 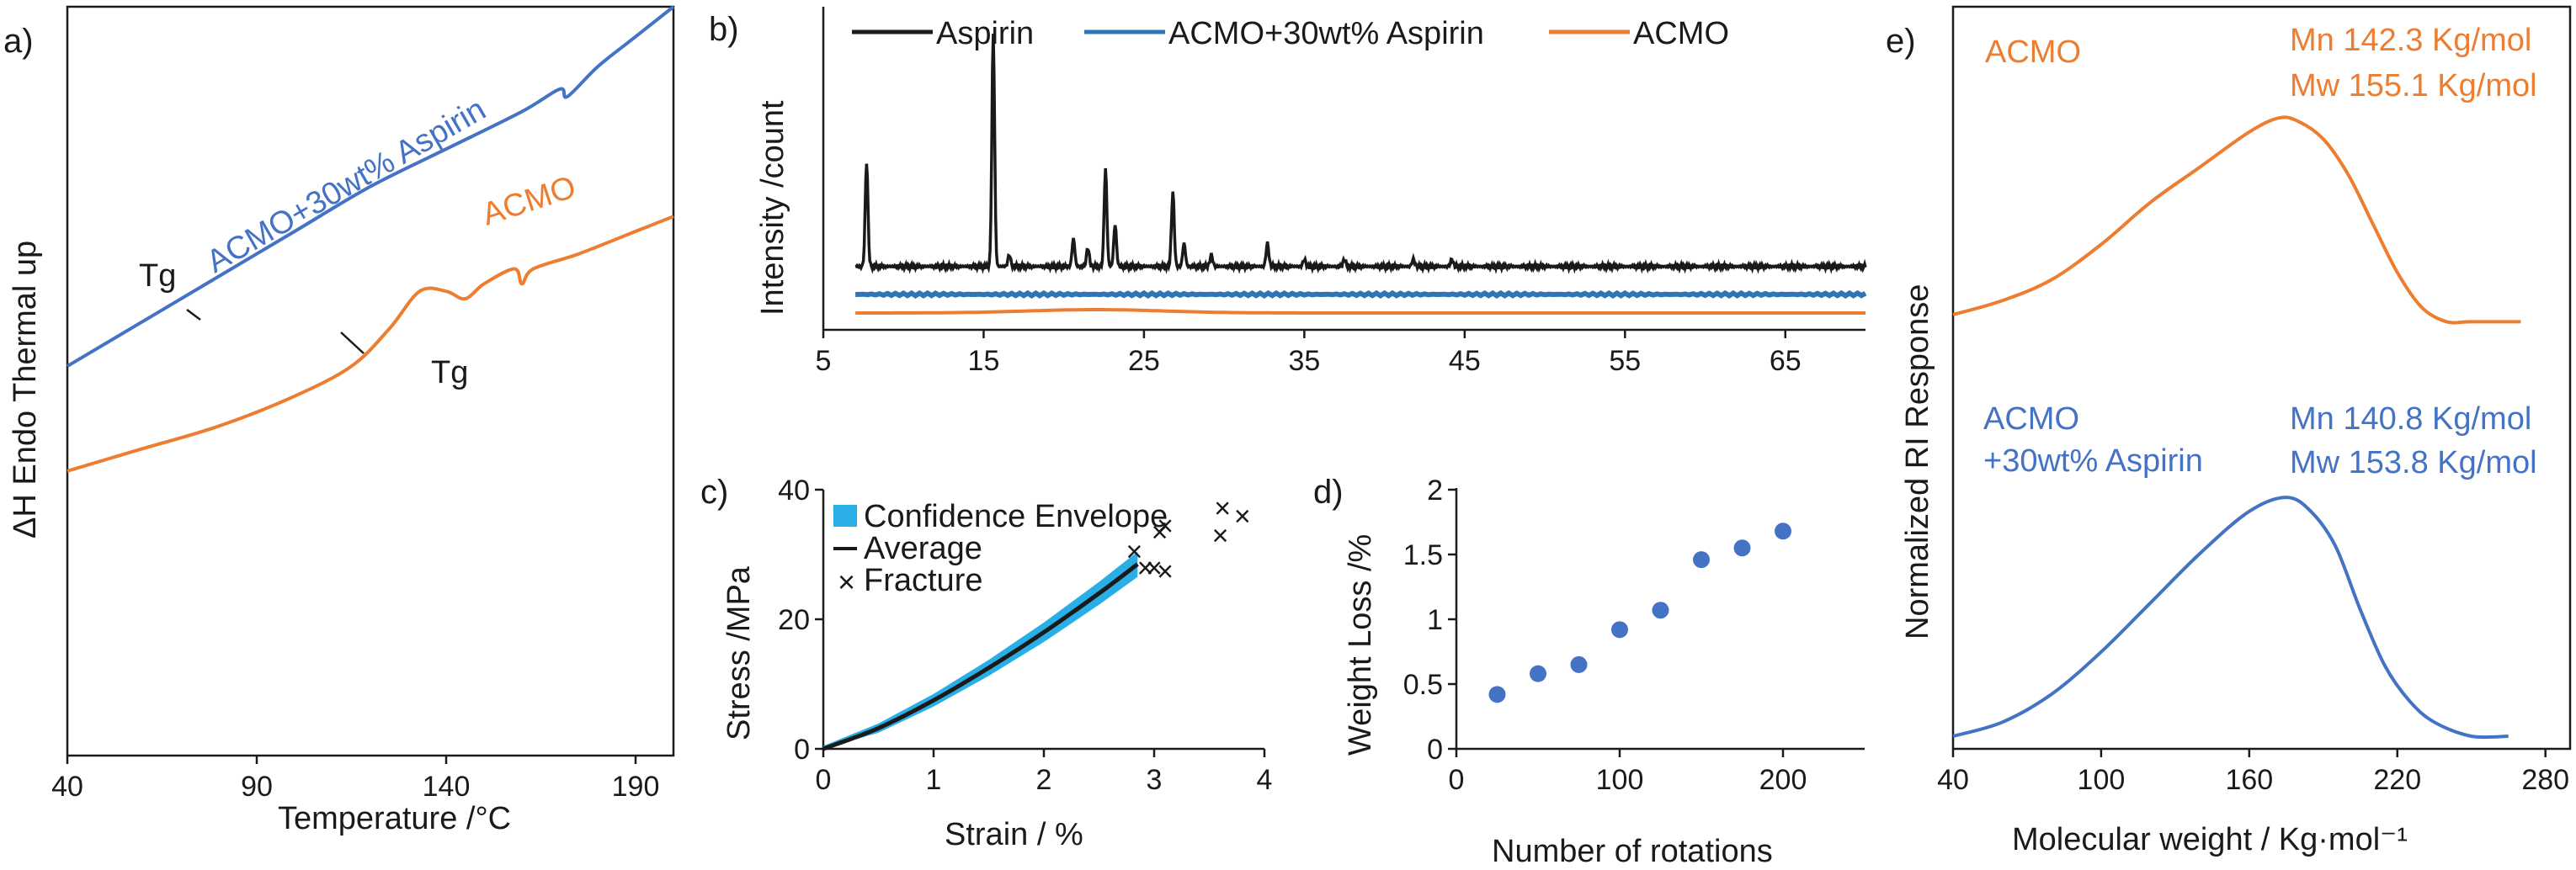 I want to click on panel-a-annotation-blend: ACMO+30wt% Aspirin, so click(x=346, y=186).